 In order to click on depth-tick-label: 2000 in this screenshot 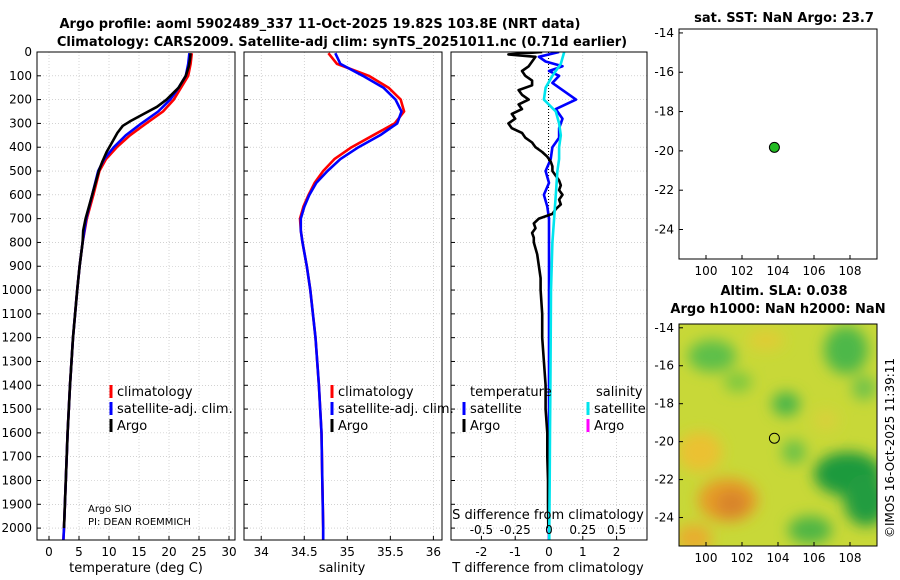, I will do `click(16, 528)`.